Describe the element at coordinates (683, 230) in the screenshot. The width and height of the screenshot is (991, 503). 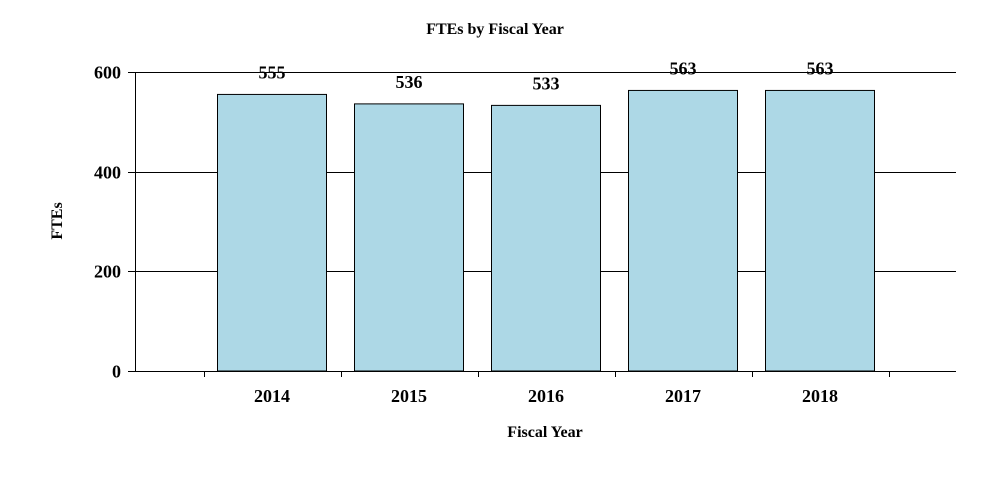
I see `bar-2017` at that location.